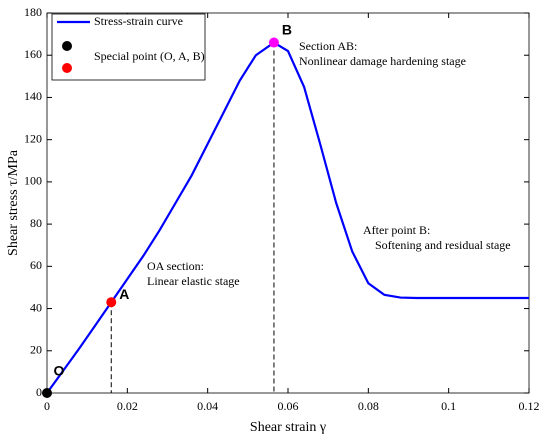  I want to click on annotation: After point B:, so click(396, 230).